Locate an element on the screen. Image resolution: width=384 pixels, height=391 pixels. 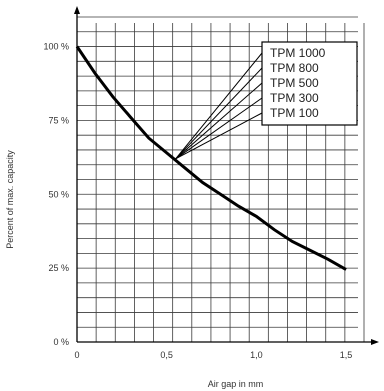
y-tick-label: 75 % is located at coordinates (58, 120).